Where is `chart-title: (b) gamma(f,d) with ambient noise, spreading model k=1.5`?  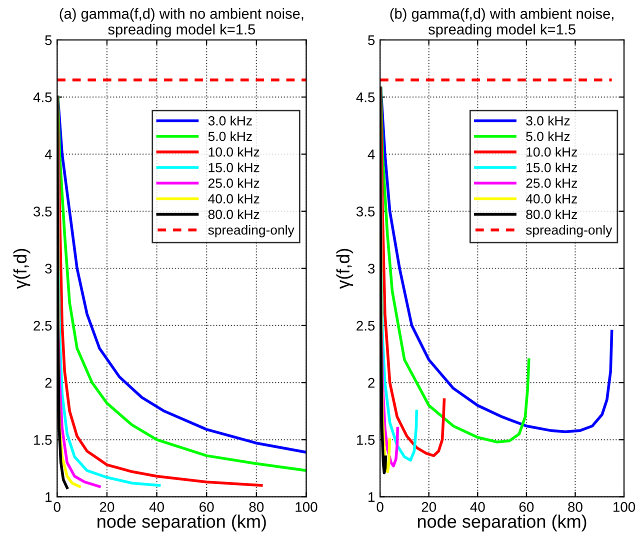
chart-title: (b) gamma(f,d) with ambient noise, spreading model k=1.5 is located at coordinates (502, 23).